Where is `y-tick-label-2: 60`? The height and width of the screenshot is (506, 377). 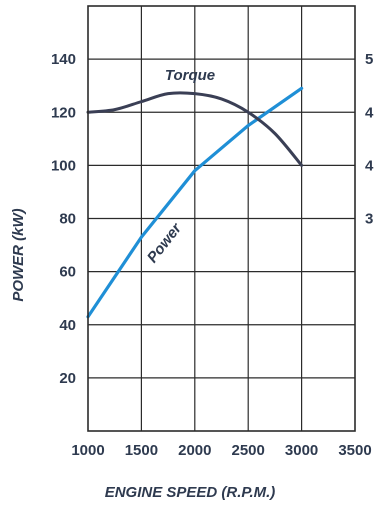 y-tick-label-2: 60 is located at coordinates (67, 272).